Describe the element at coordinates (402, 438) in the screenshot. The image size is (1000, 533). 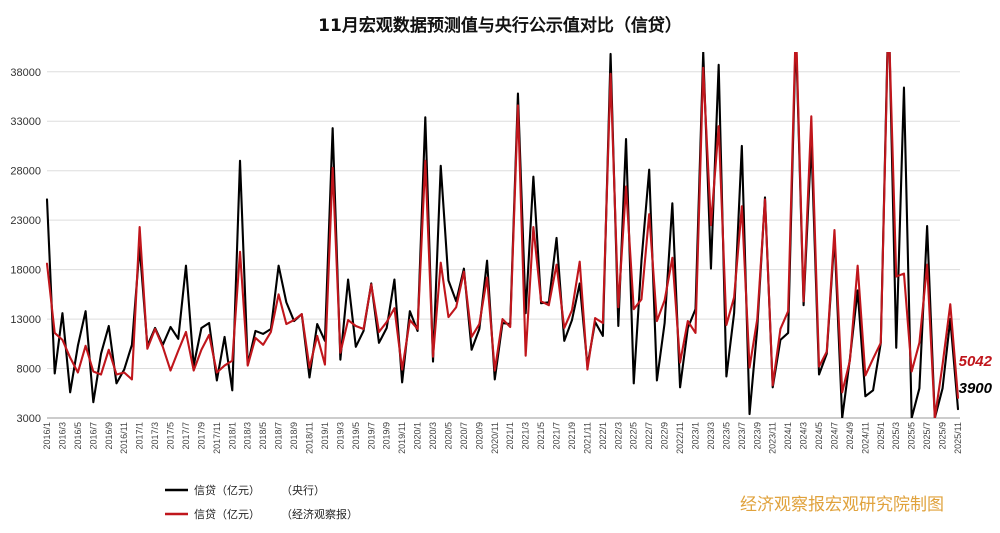
I see `x-tick-label: 2019/11` at that location.